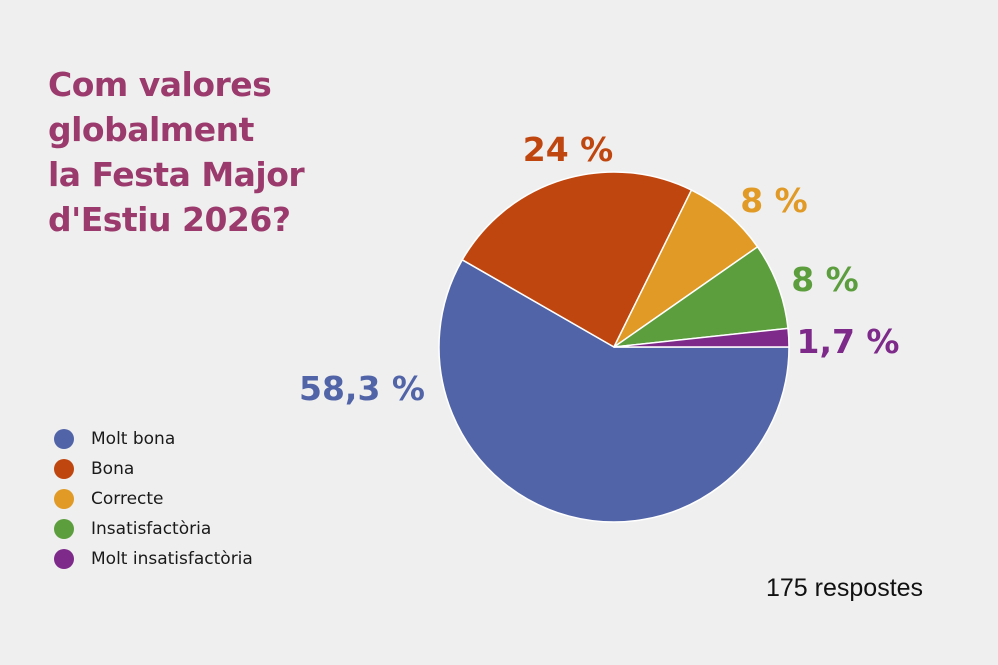 This screenshot has height=665, width=998. What do you see at coordinates (172, 559) in the screenshot?
I see `legend-label: Molt insatisfactòria` at bounding box center [172, 559].